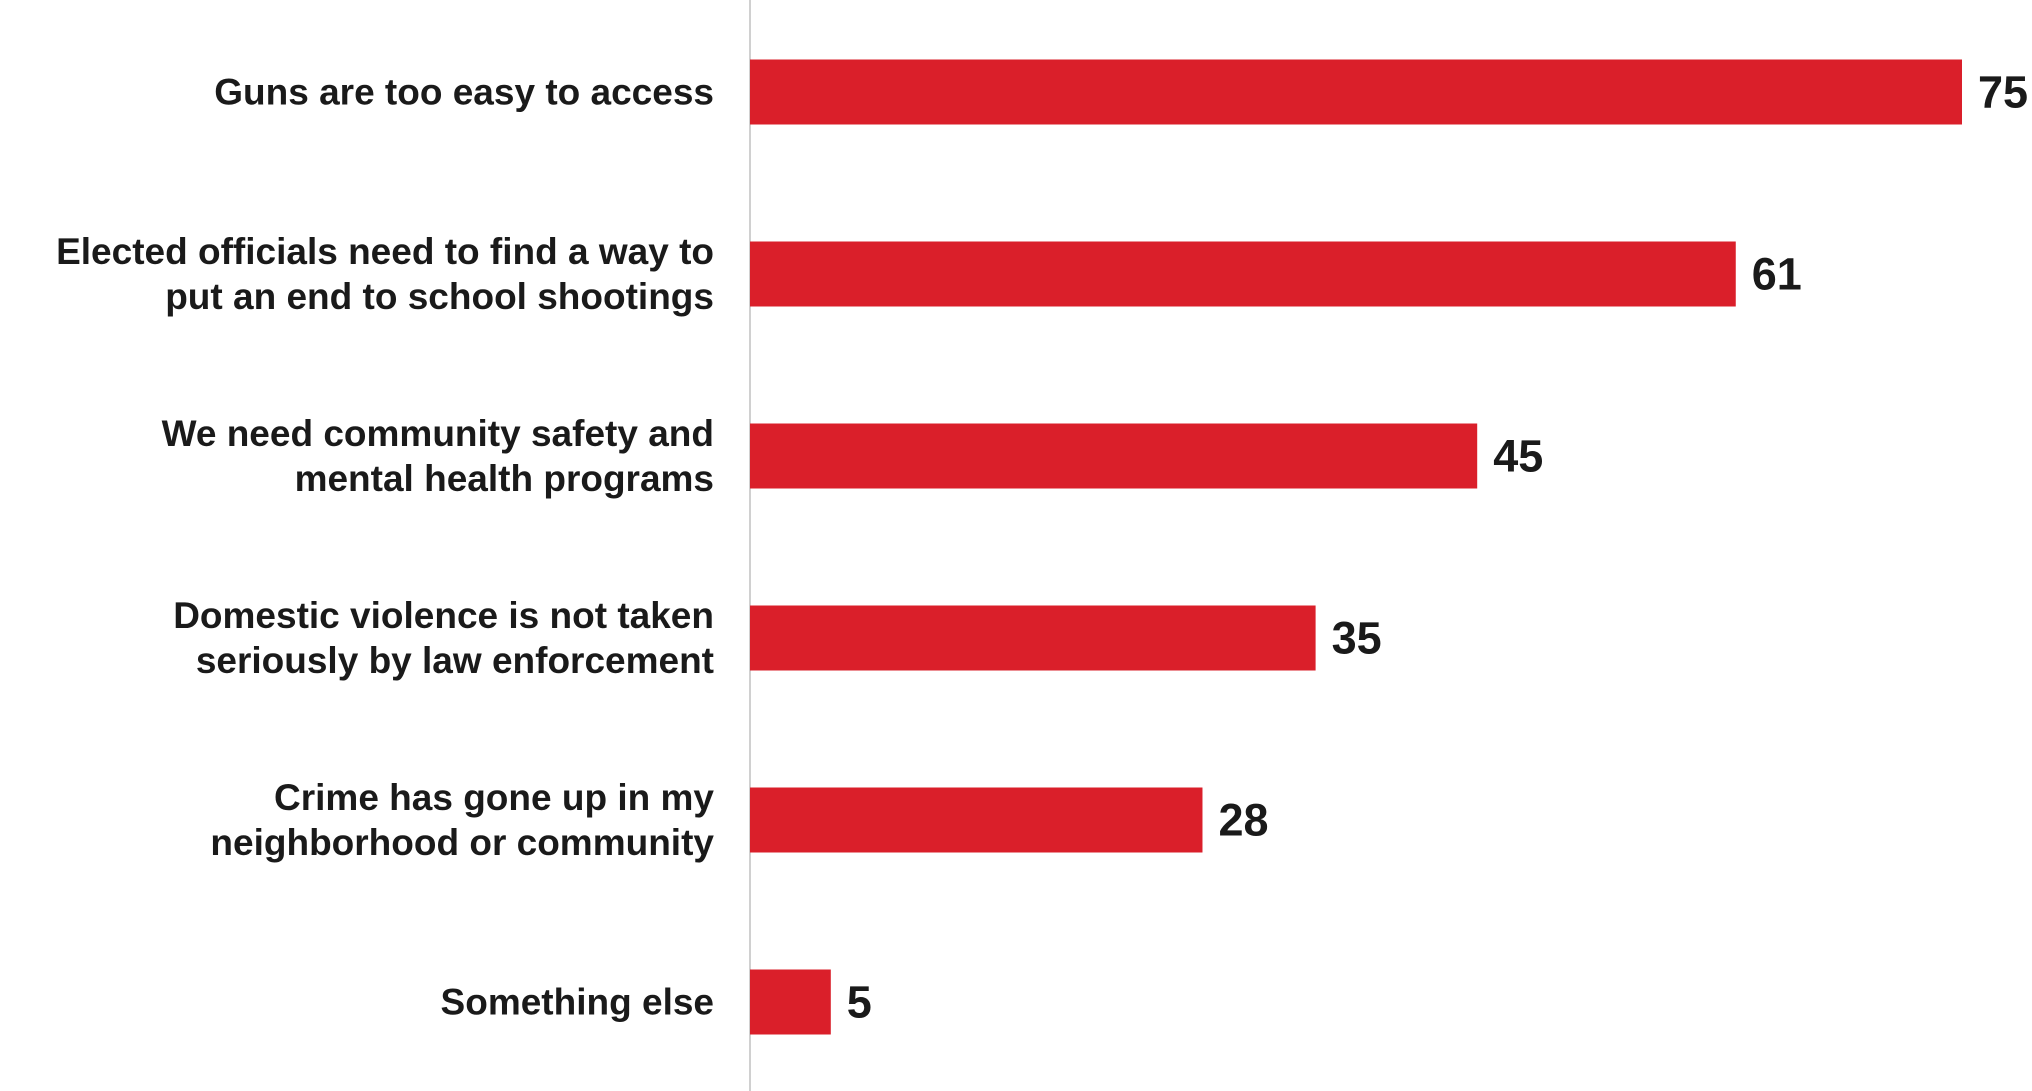 The image size is (2032, 1091). I want to click on category-label-0-line-0: Guns are too easy to access, so click(464, 92).